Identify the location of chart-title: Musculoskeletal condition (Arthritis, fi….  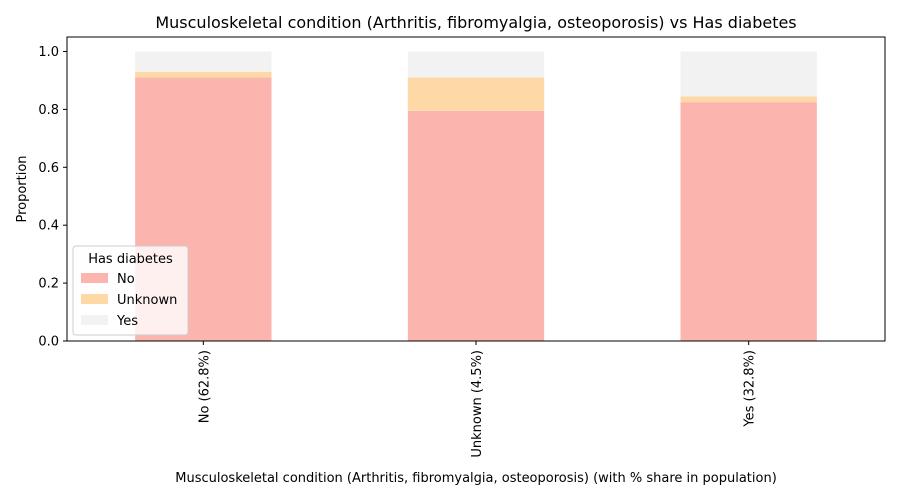
(475, 22).